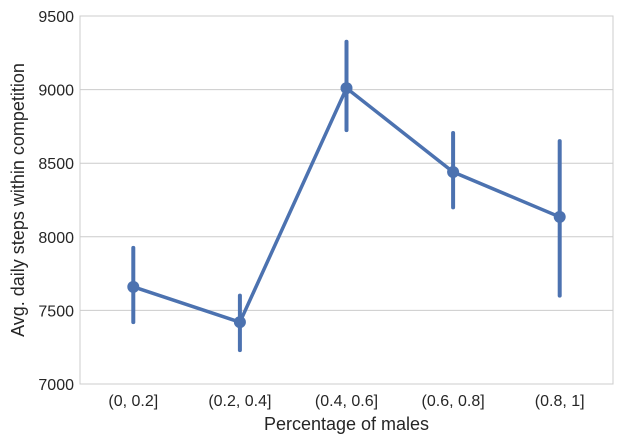 This screenshot has height=443, width=623. What do you see at coordinates (56, 91) in the screenshot?
I see `y-tick-label: 9000` at bounding box center [56, 91].